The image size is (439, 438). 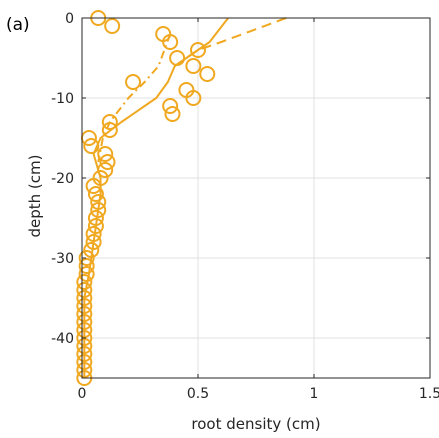 What do you see at coordinates (62, 259) in the screenshot?
I see `y-tick-label: -30` at bounding box center [62, 259].